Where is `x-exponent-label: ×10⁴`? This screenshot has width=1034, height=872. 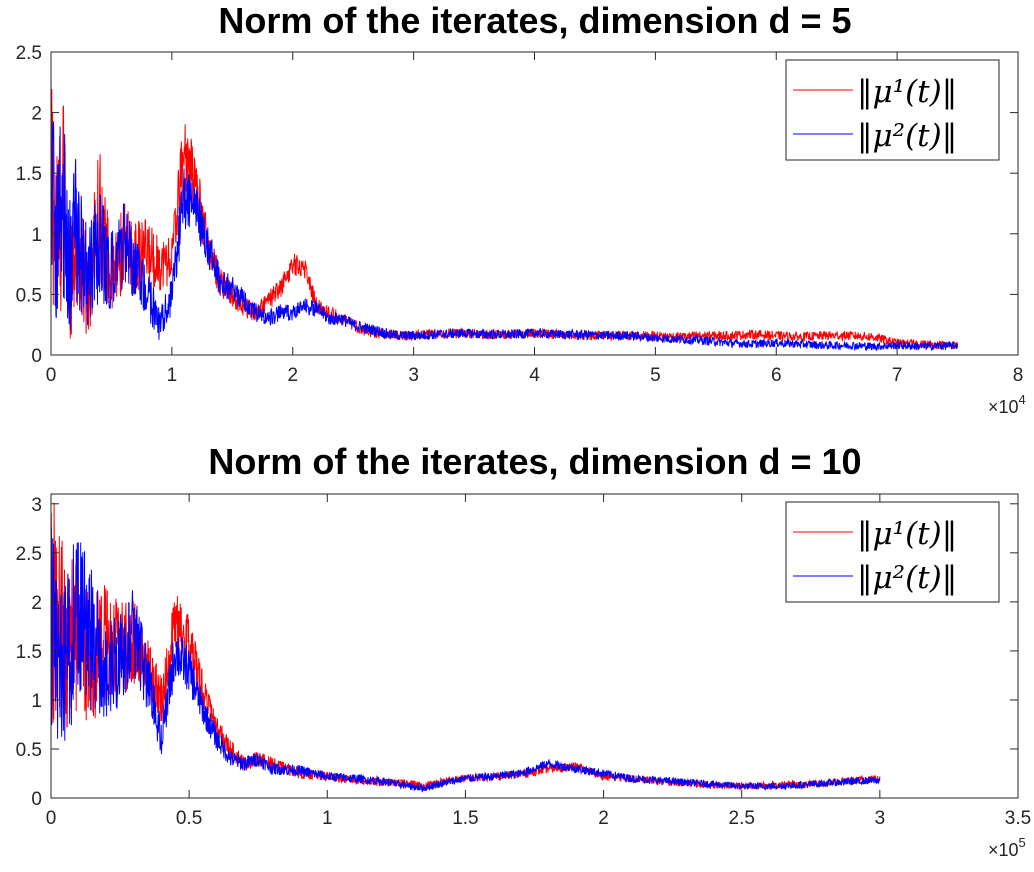 x-exponent-label: ×10⁴ is located at coordinates (1007, 404).